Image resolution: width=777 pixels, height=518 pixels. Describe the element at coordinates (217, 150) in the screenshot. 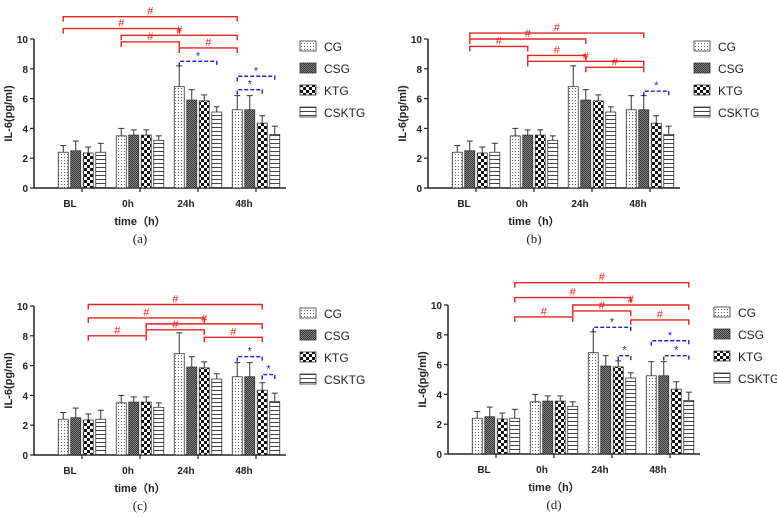

I see `bar-csktg-24h` at that location.